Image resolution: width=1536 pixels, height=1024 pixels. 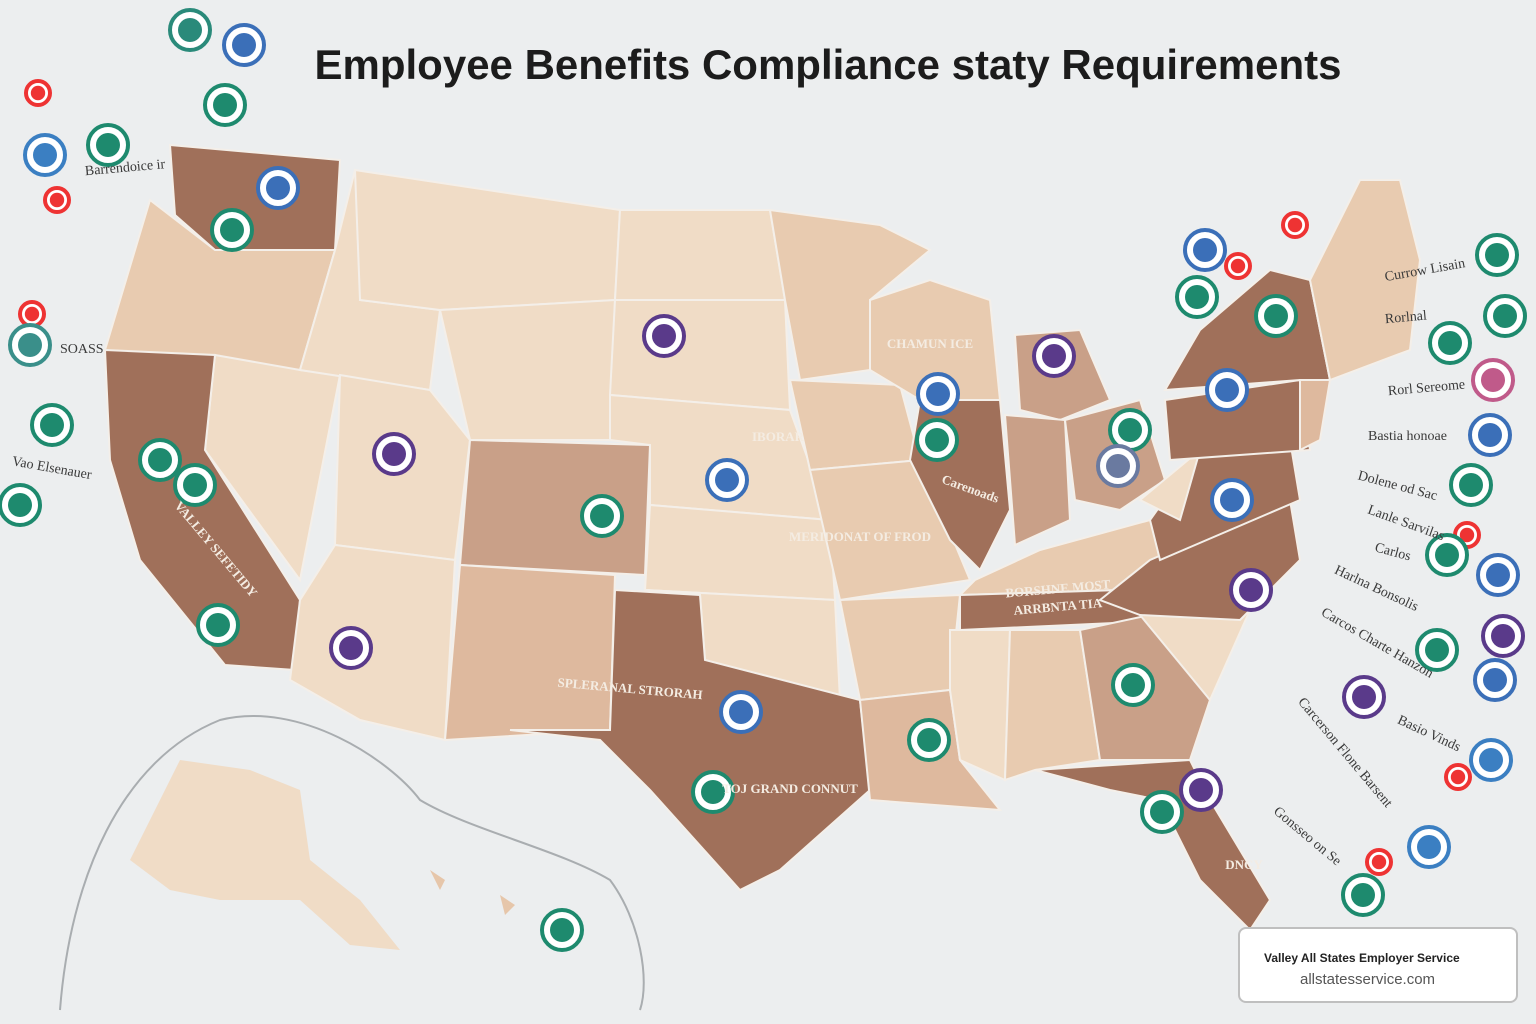 What do you see at coordinates (1407, 436) in the screenshot?
I see `side-label: Bastia honoae` at bounding box center [1407, 436].